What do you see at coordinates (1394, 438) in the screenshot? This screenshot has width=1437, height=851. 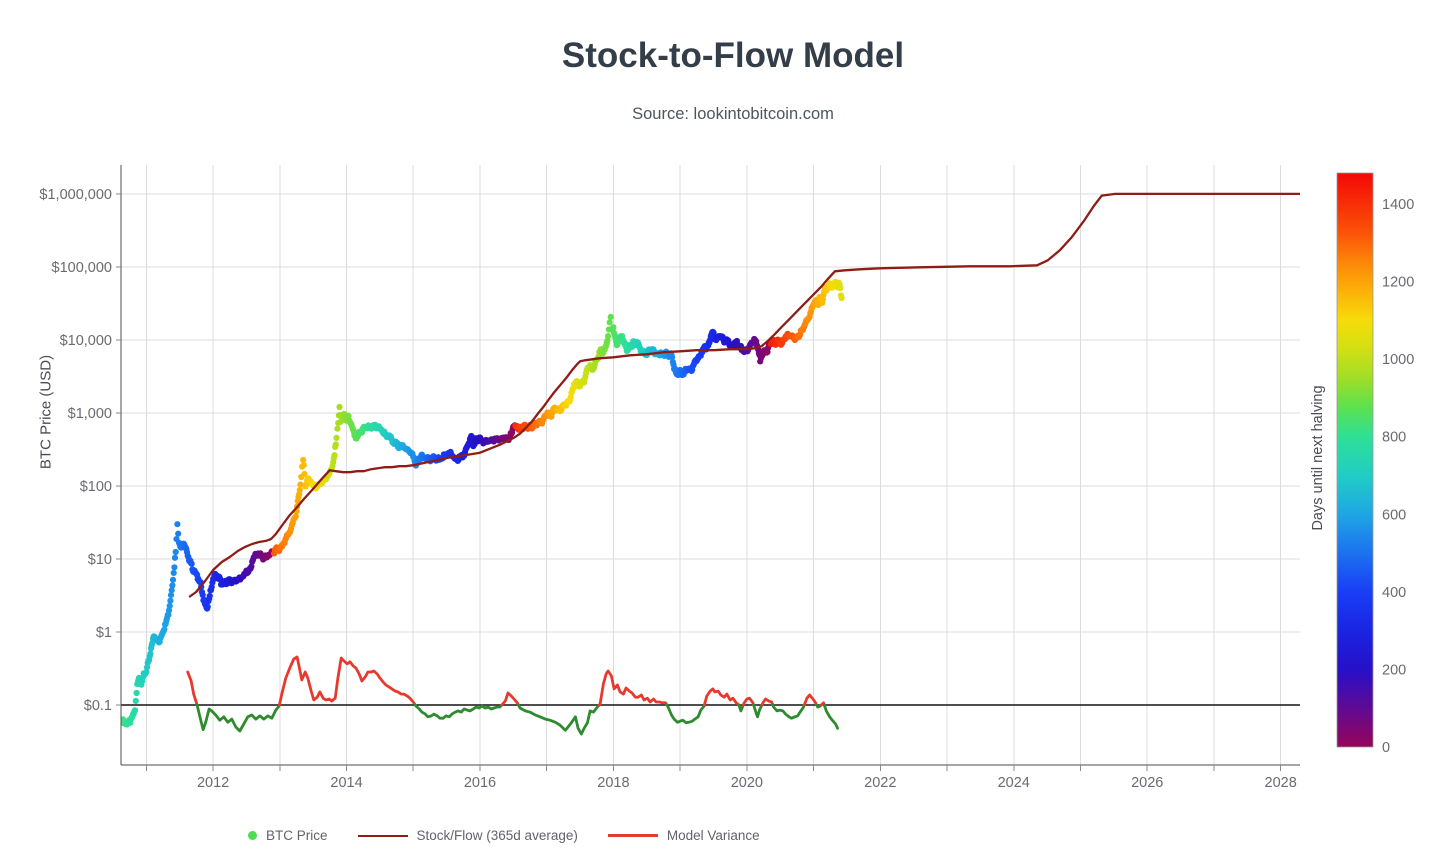 I see `colorbar-tick-label: 800` at bounding box center [1394, 438].